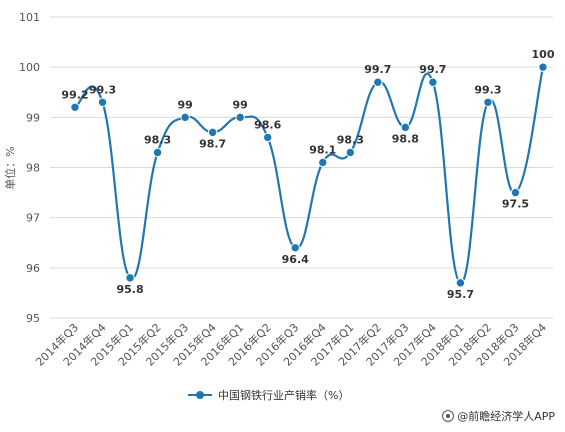 This screenshot has width=565, height=432. I want to click on legend-dot-marker, so click(200, 395).